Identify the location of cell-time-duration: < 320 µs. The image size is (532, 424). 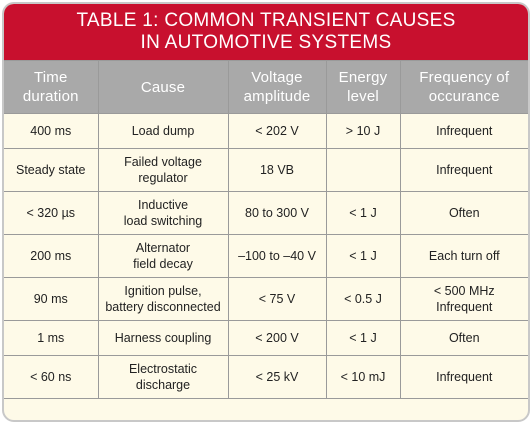
(51, 213).